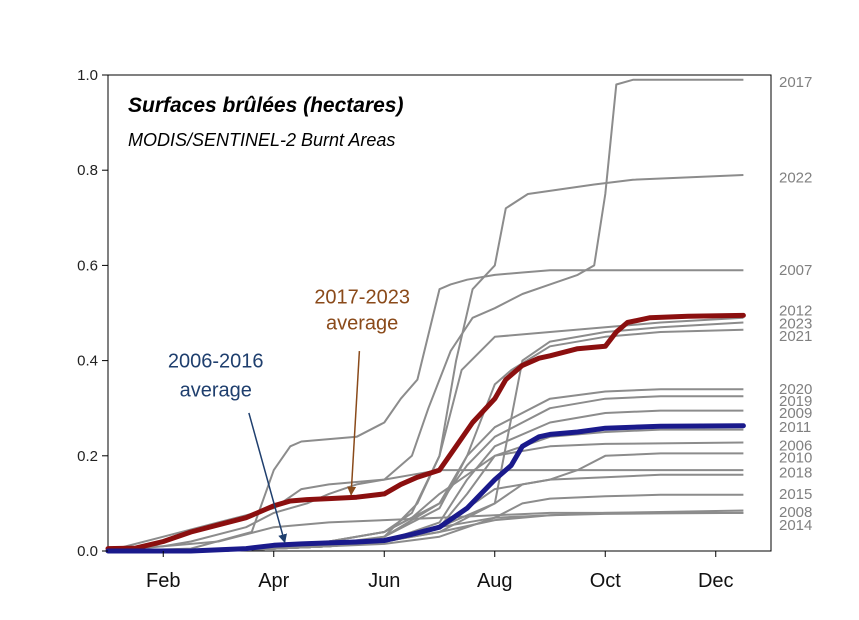  Describe the element at coordinates (87, 75) in the screenshot. I see `y-tick-label: 1.0` at that location.